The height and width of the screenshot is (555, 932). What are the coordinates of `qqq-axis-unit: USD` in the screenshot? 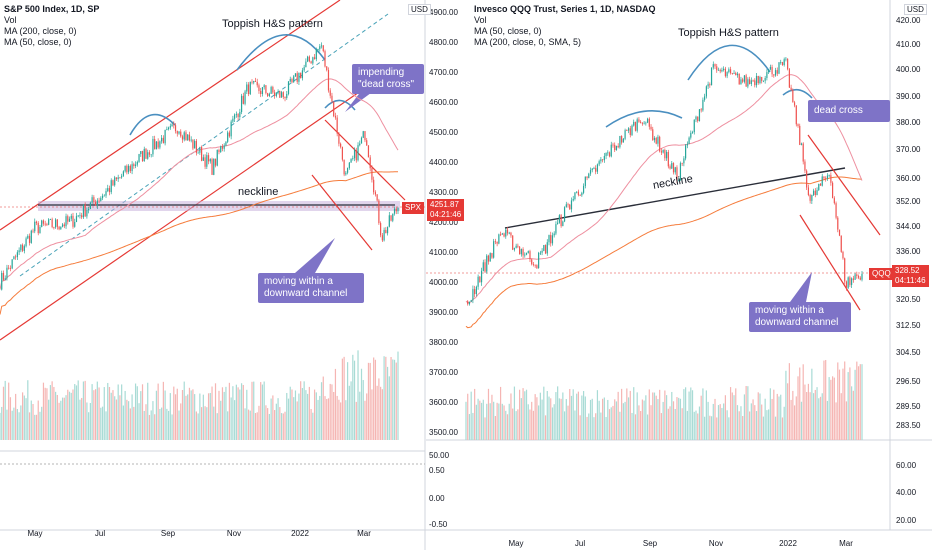 It's located at (915, 9).